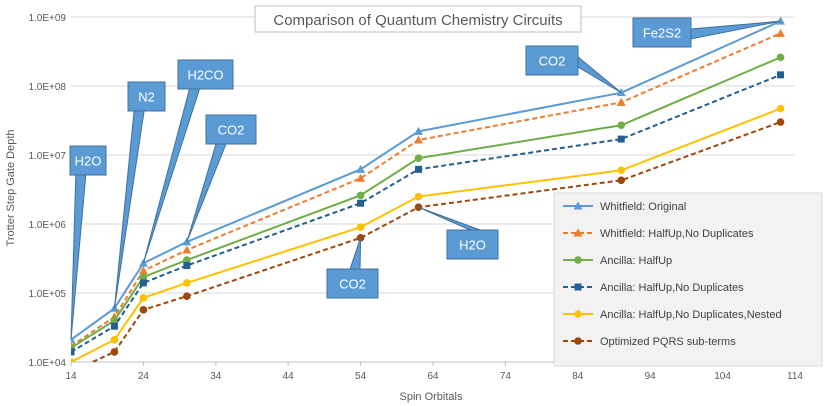 This screenshot has width=831, height=406. I want to click on x-tick-label: 34, so click(216, 376).